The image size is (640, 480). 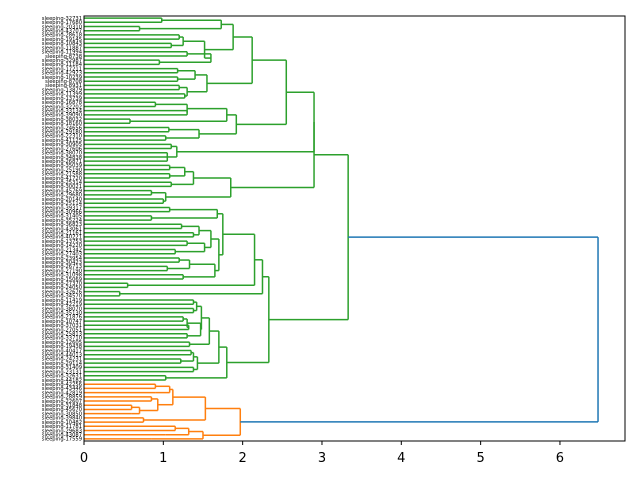 What do you see at coordinates (62, 360) in the screenshot?
I see `leaf-label: sleeping-24231` at bounding box center [62, 360].